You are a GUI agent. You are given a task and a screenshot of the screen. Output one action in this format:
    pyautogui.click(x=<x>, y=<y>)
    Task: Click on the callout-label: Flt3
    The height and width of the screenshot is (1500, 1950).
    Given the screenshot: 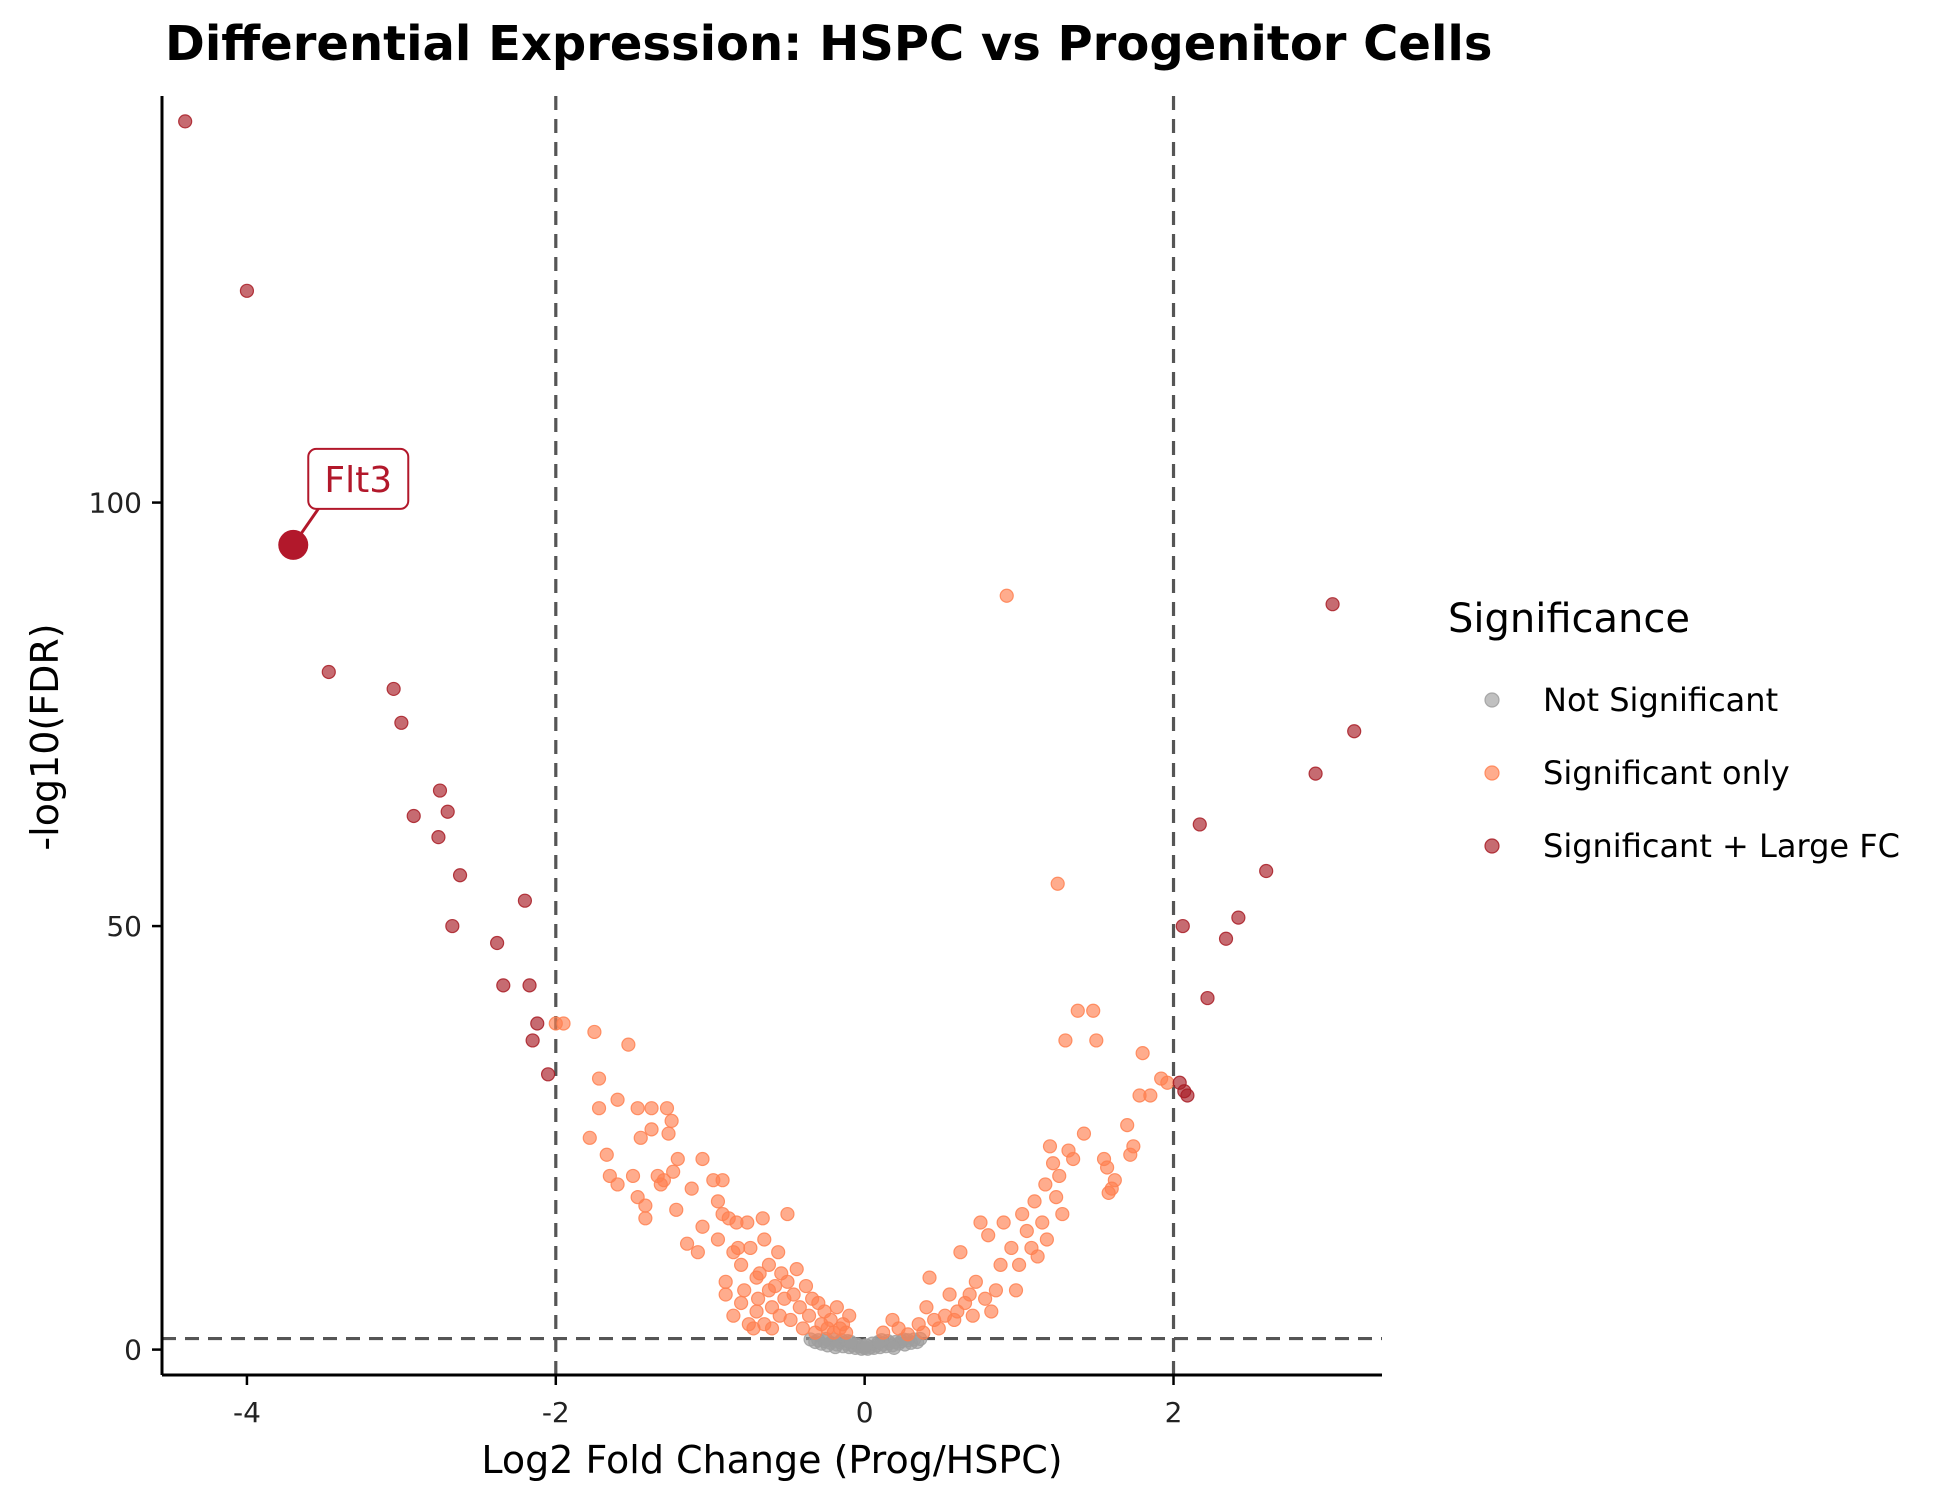 What is the action you would take?
    pyautogui.click(x=358, y=480)
    